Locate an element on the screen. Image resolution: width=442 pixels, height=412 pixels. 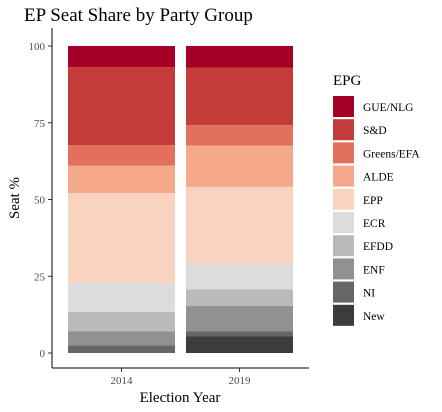
y-tick-label: 100 is located at coordinates (37, 47).